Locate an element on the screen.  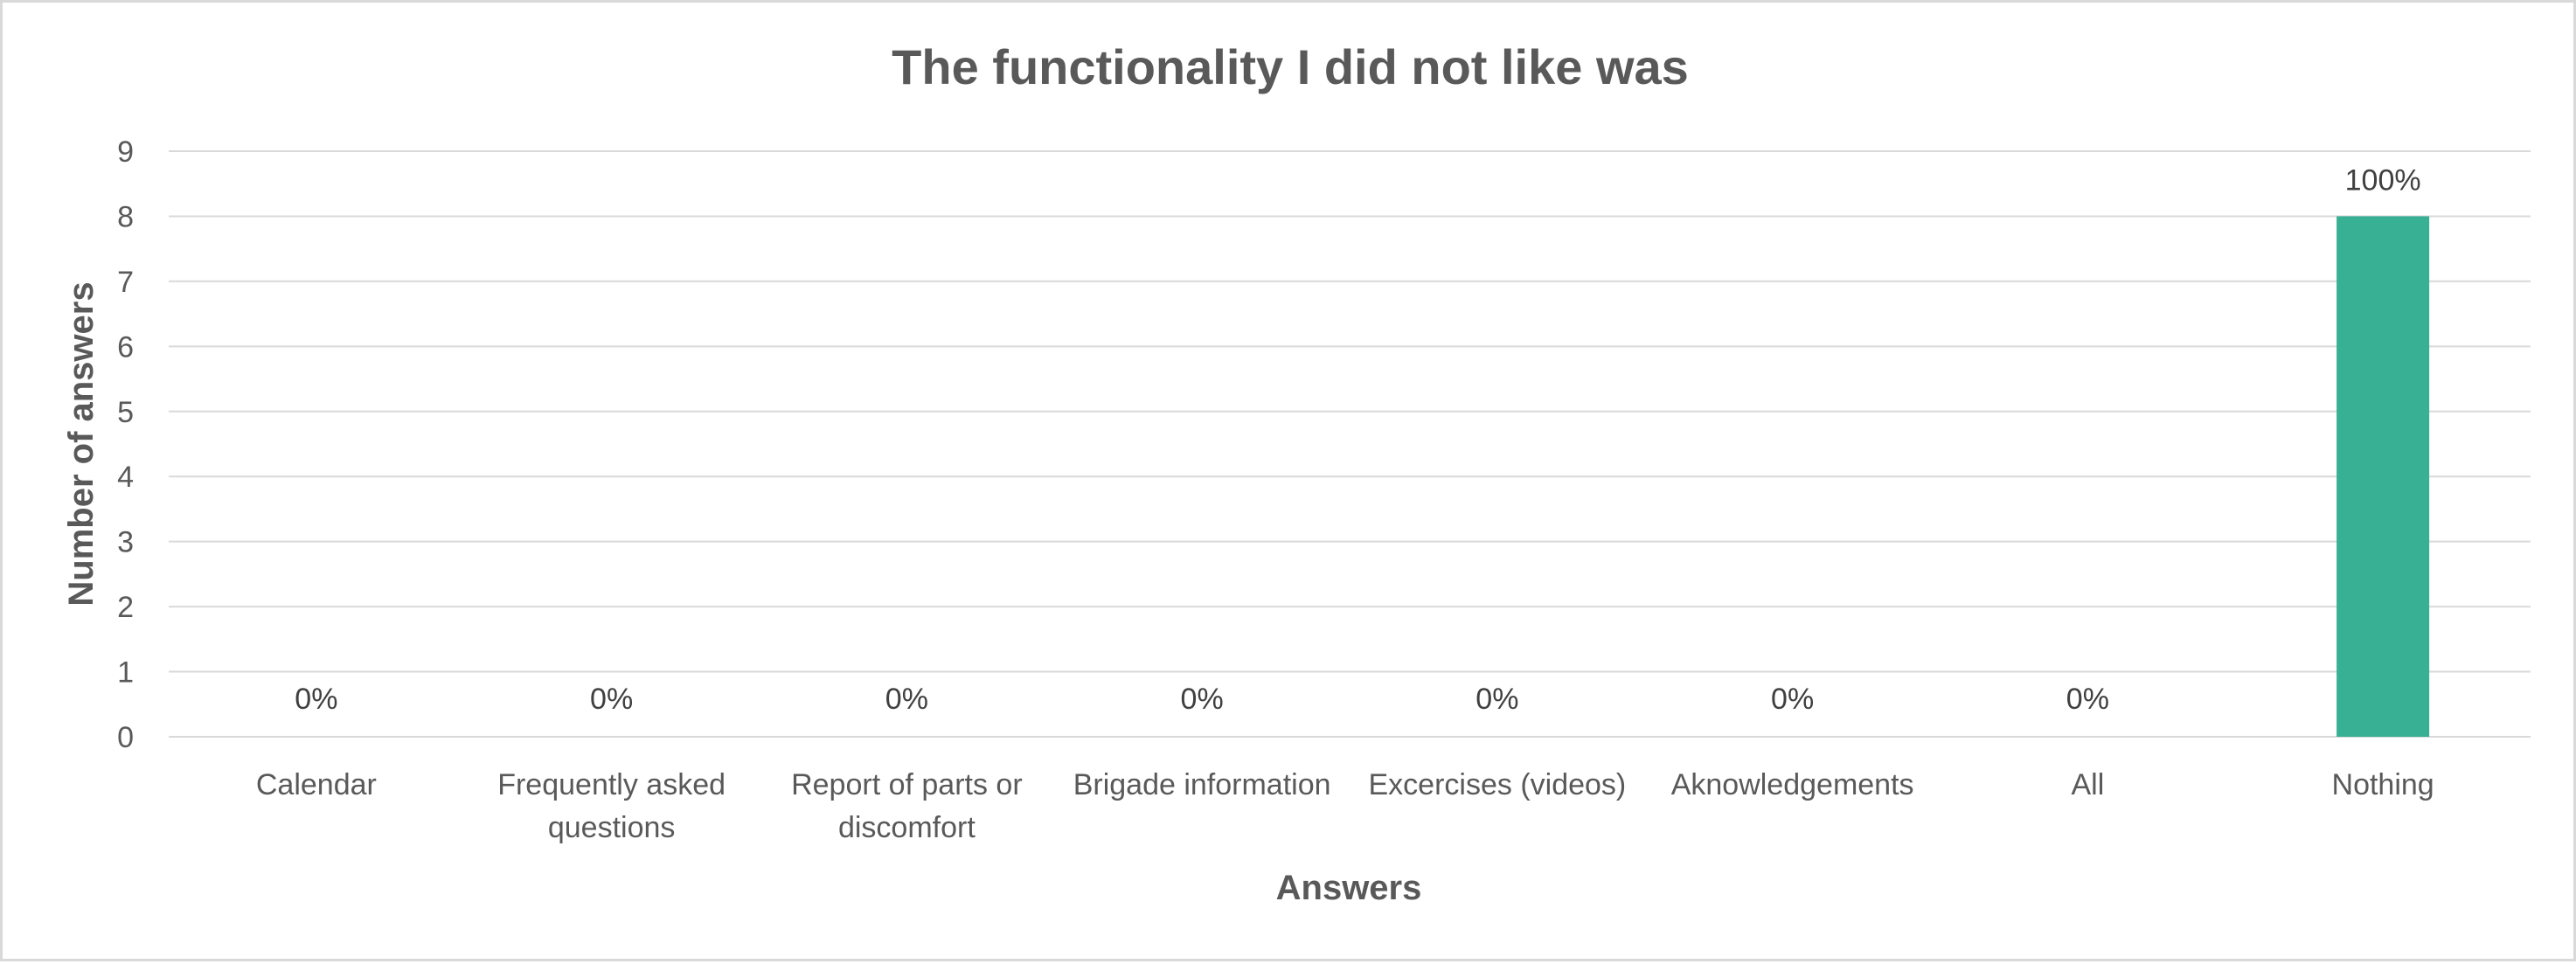
y-axis-ticks: 0 1 2 3 4 5 6 7 8 9 is located at coordinates (125, 444).